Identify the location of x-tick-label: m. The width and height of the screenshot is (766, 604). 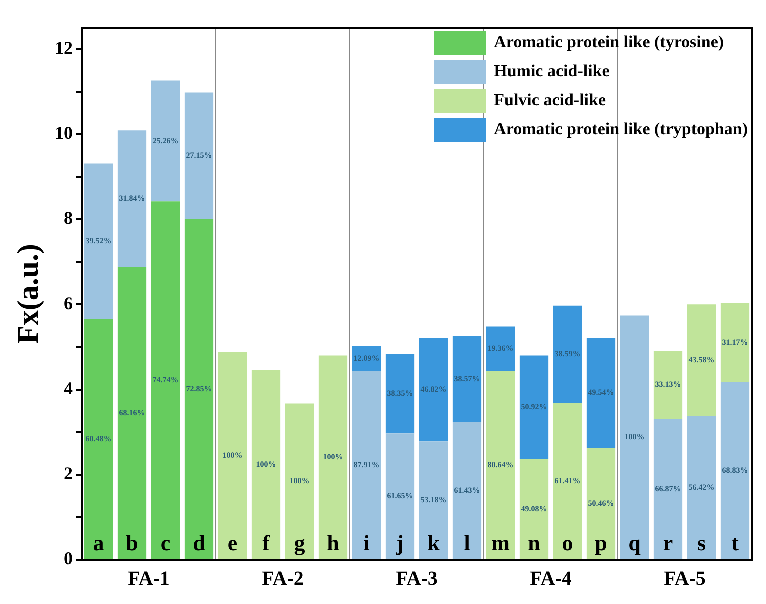
(501, 543).